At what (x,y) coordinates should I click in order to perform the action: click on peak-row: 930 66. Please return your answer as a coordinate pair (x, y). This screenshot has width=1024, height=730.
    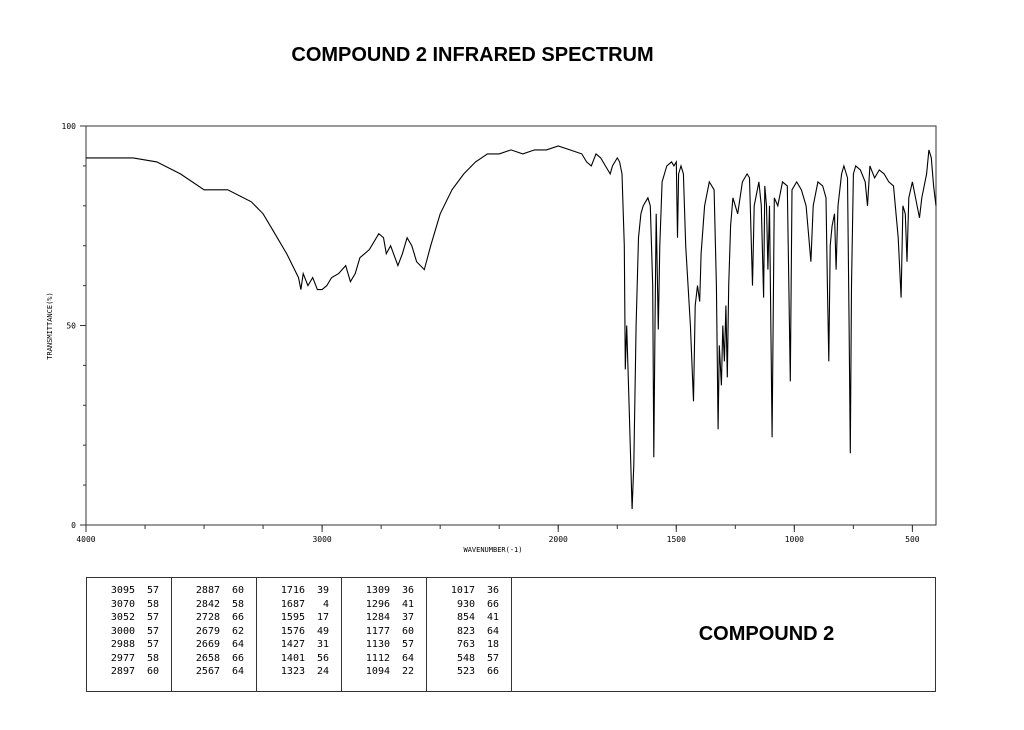
    Looking at the image, I should click on (469, 605).